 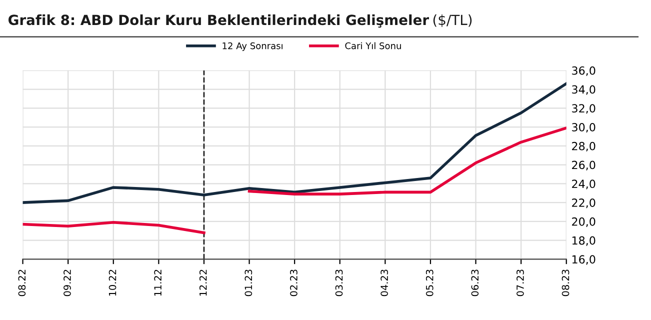 What do you see at coordinates (158, 283) in the screenshot?
I see `x-tick-label: 11.22` at bounding box center [158, 283].